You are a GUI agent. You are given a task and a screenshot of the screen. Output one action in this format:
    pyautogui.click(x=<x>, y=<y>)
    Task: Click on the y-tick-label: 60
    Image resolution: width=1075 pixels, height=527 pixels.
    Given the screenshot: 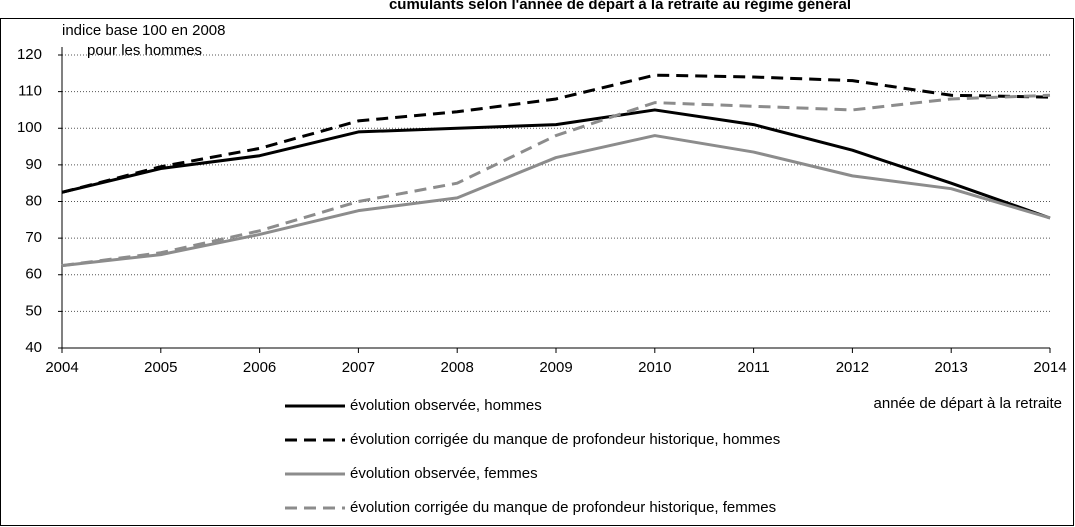 What is the action you would take?
    pyautogui.click(x=33, y=274)
    